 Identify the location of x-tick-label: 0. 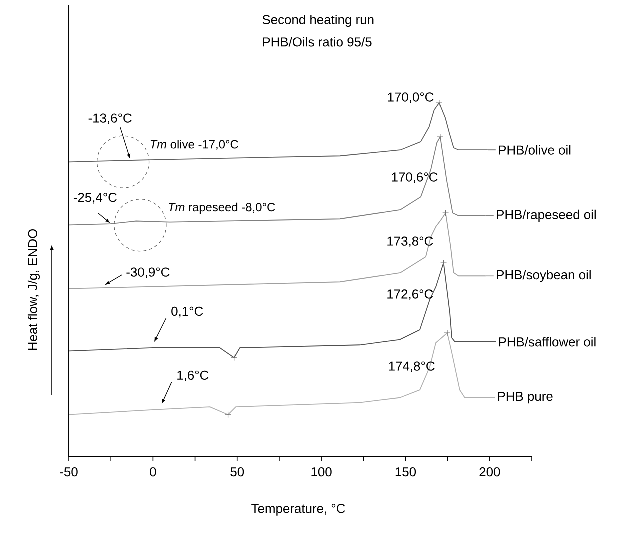
(153, 472).